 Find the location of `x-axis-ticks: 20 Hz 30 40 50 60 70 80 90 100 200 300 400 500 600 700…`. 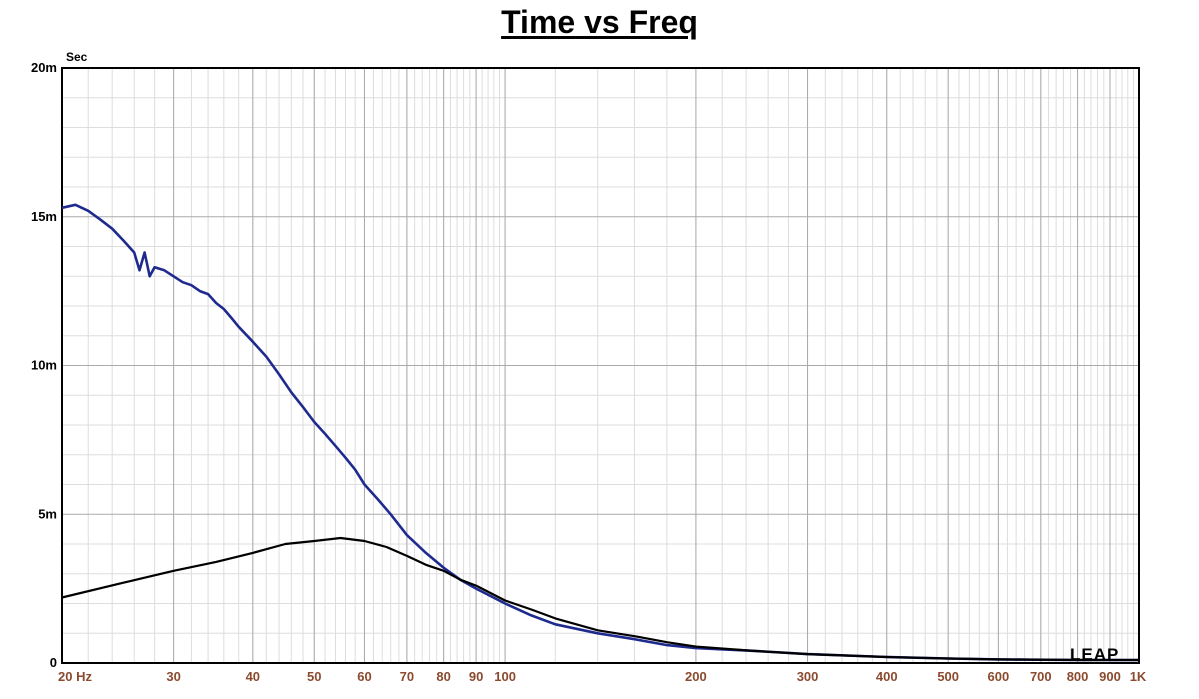

x-axis-ticks: 20 Hz 30 40 50 60 70 80 90 100 200 300 400 500 600 700… is located at coordinates (602, 676).